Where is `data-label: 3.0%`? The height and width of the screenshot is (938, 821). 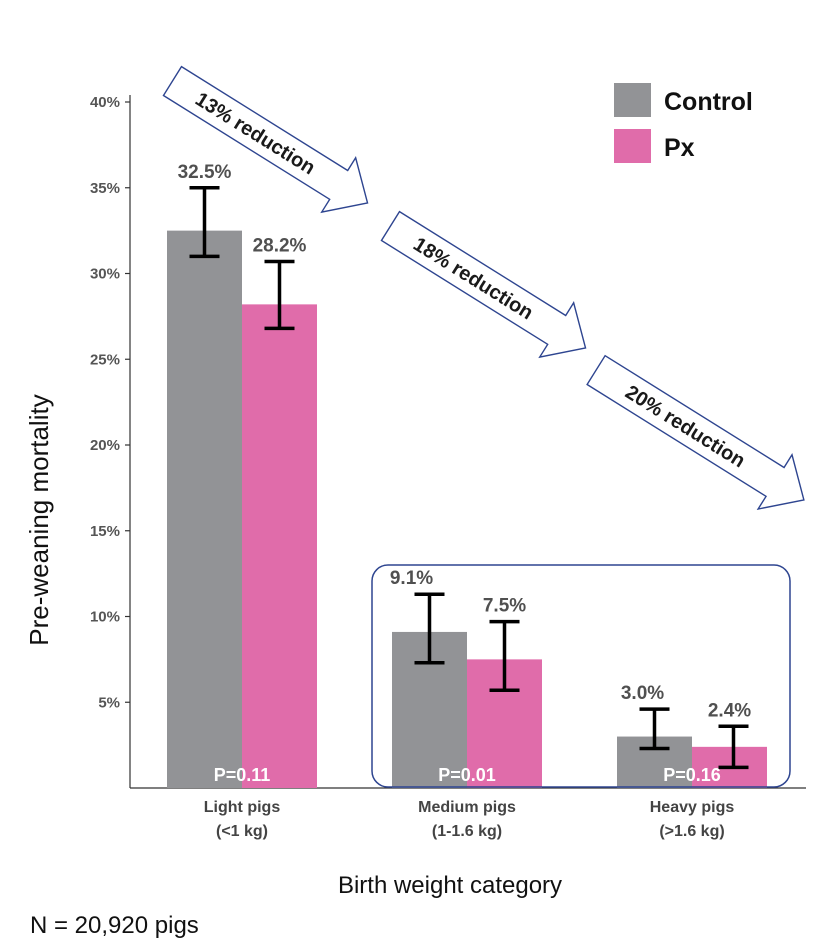
data-label: 3.0% is located at coordinates (642, 693).